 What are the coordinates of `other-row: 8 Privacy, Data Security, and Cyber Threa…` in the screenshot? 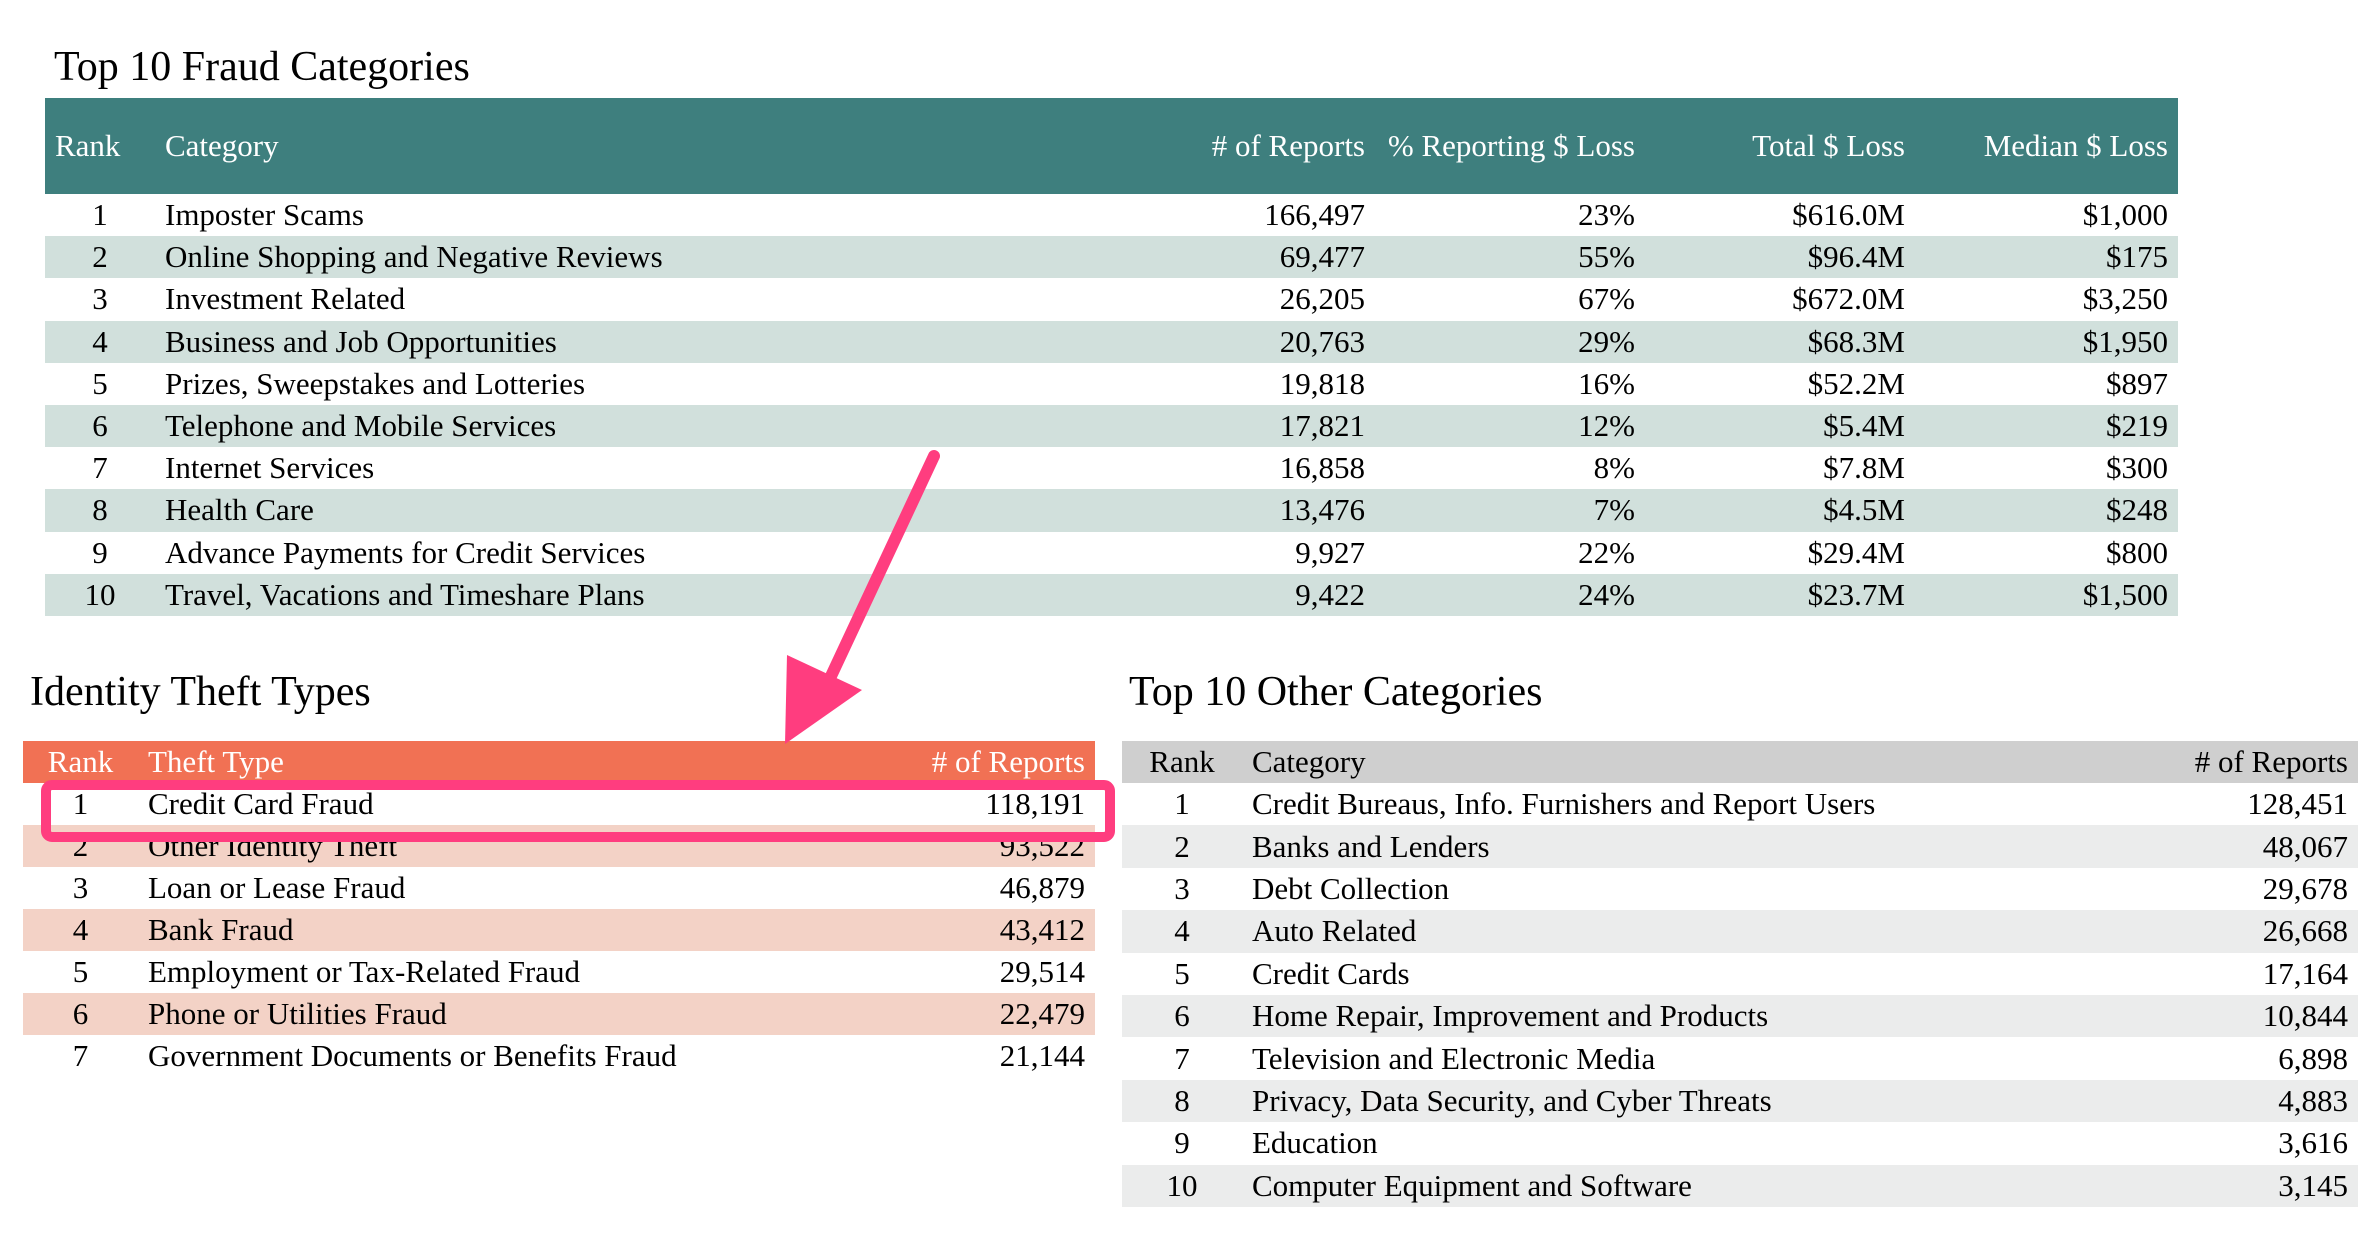 It's located at (1740, 1101).